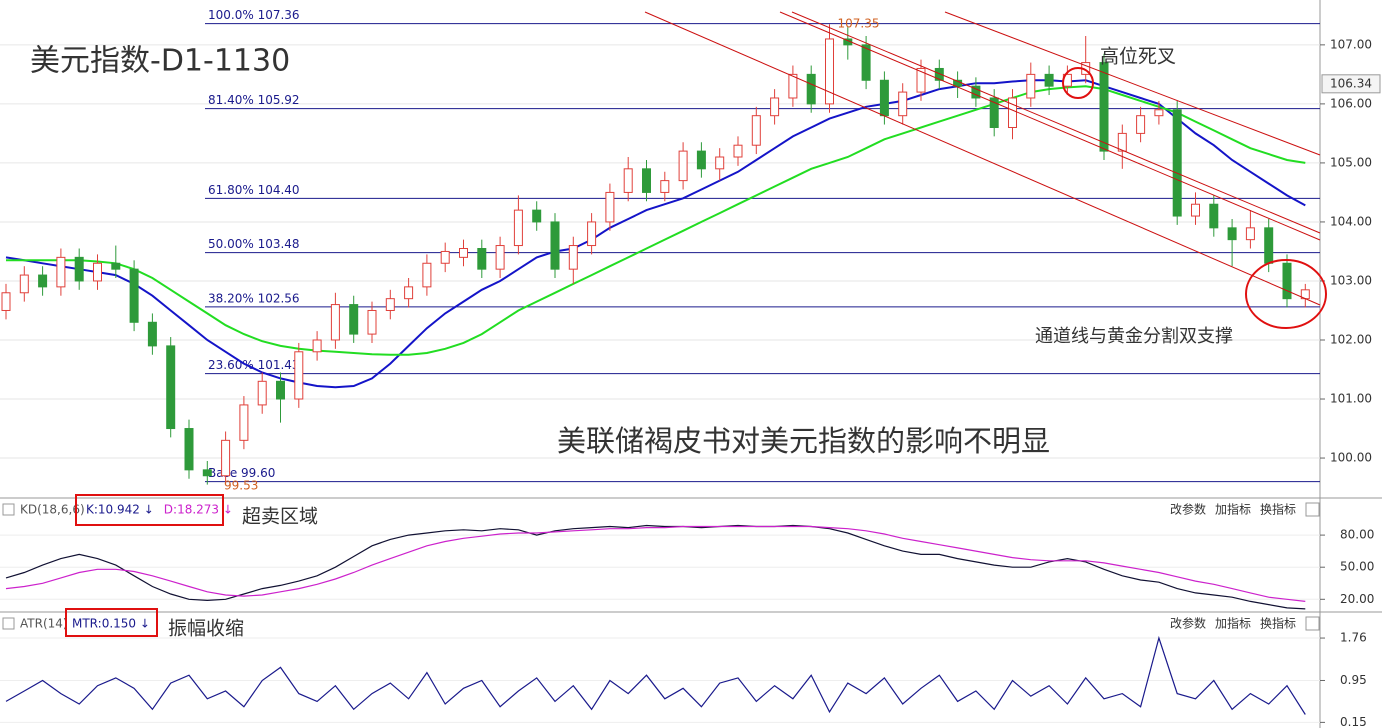  Describe the element at coordinates (280, 517) in the screenshot. I see `annotation: 超卖区域` at that location.